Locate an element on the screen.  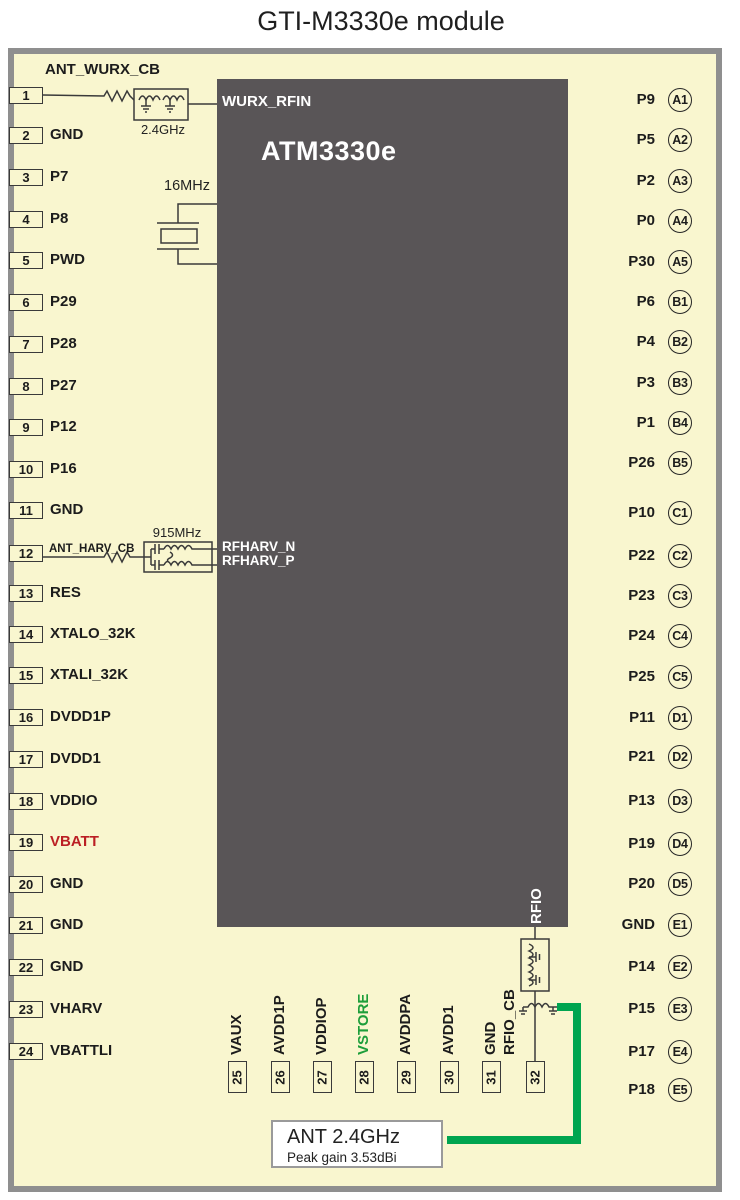
ball-designator: C3 is located at coordinates (680, 596).